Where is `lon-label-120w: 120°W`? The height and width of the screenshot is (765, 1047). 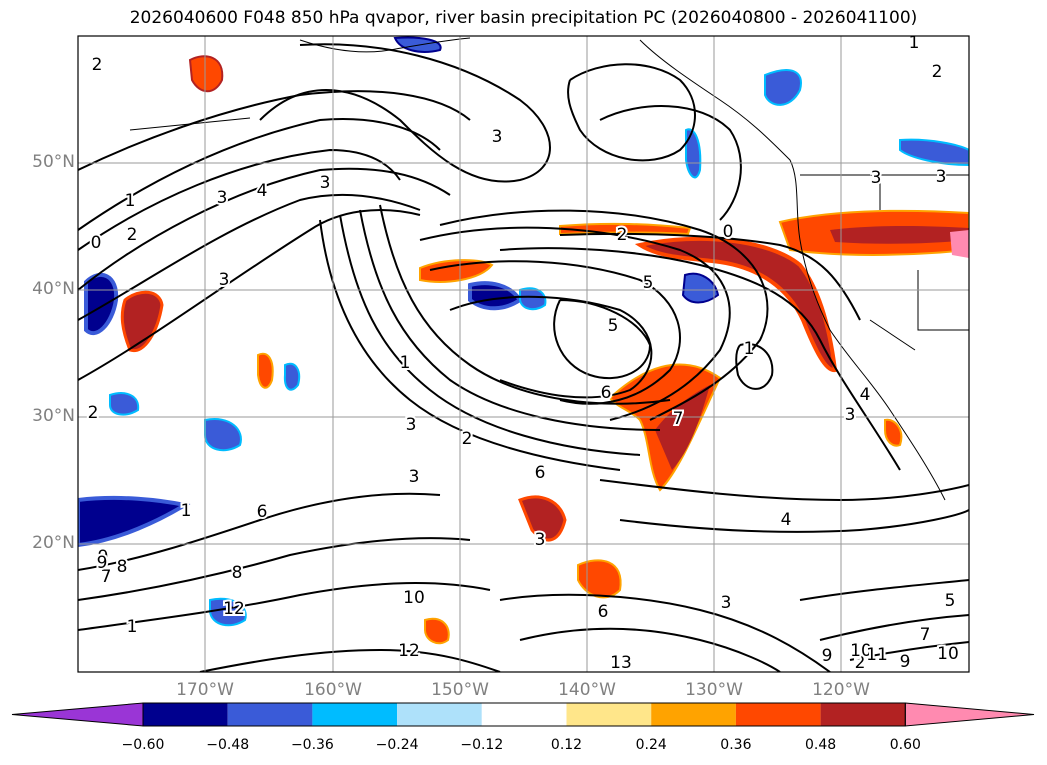 lon-label-120w: 120°W is located at coordinates (841, 690).